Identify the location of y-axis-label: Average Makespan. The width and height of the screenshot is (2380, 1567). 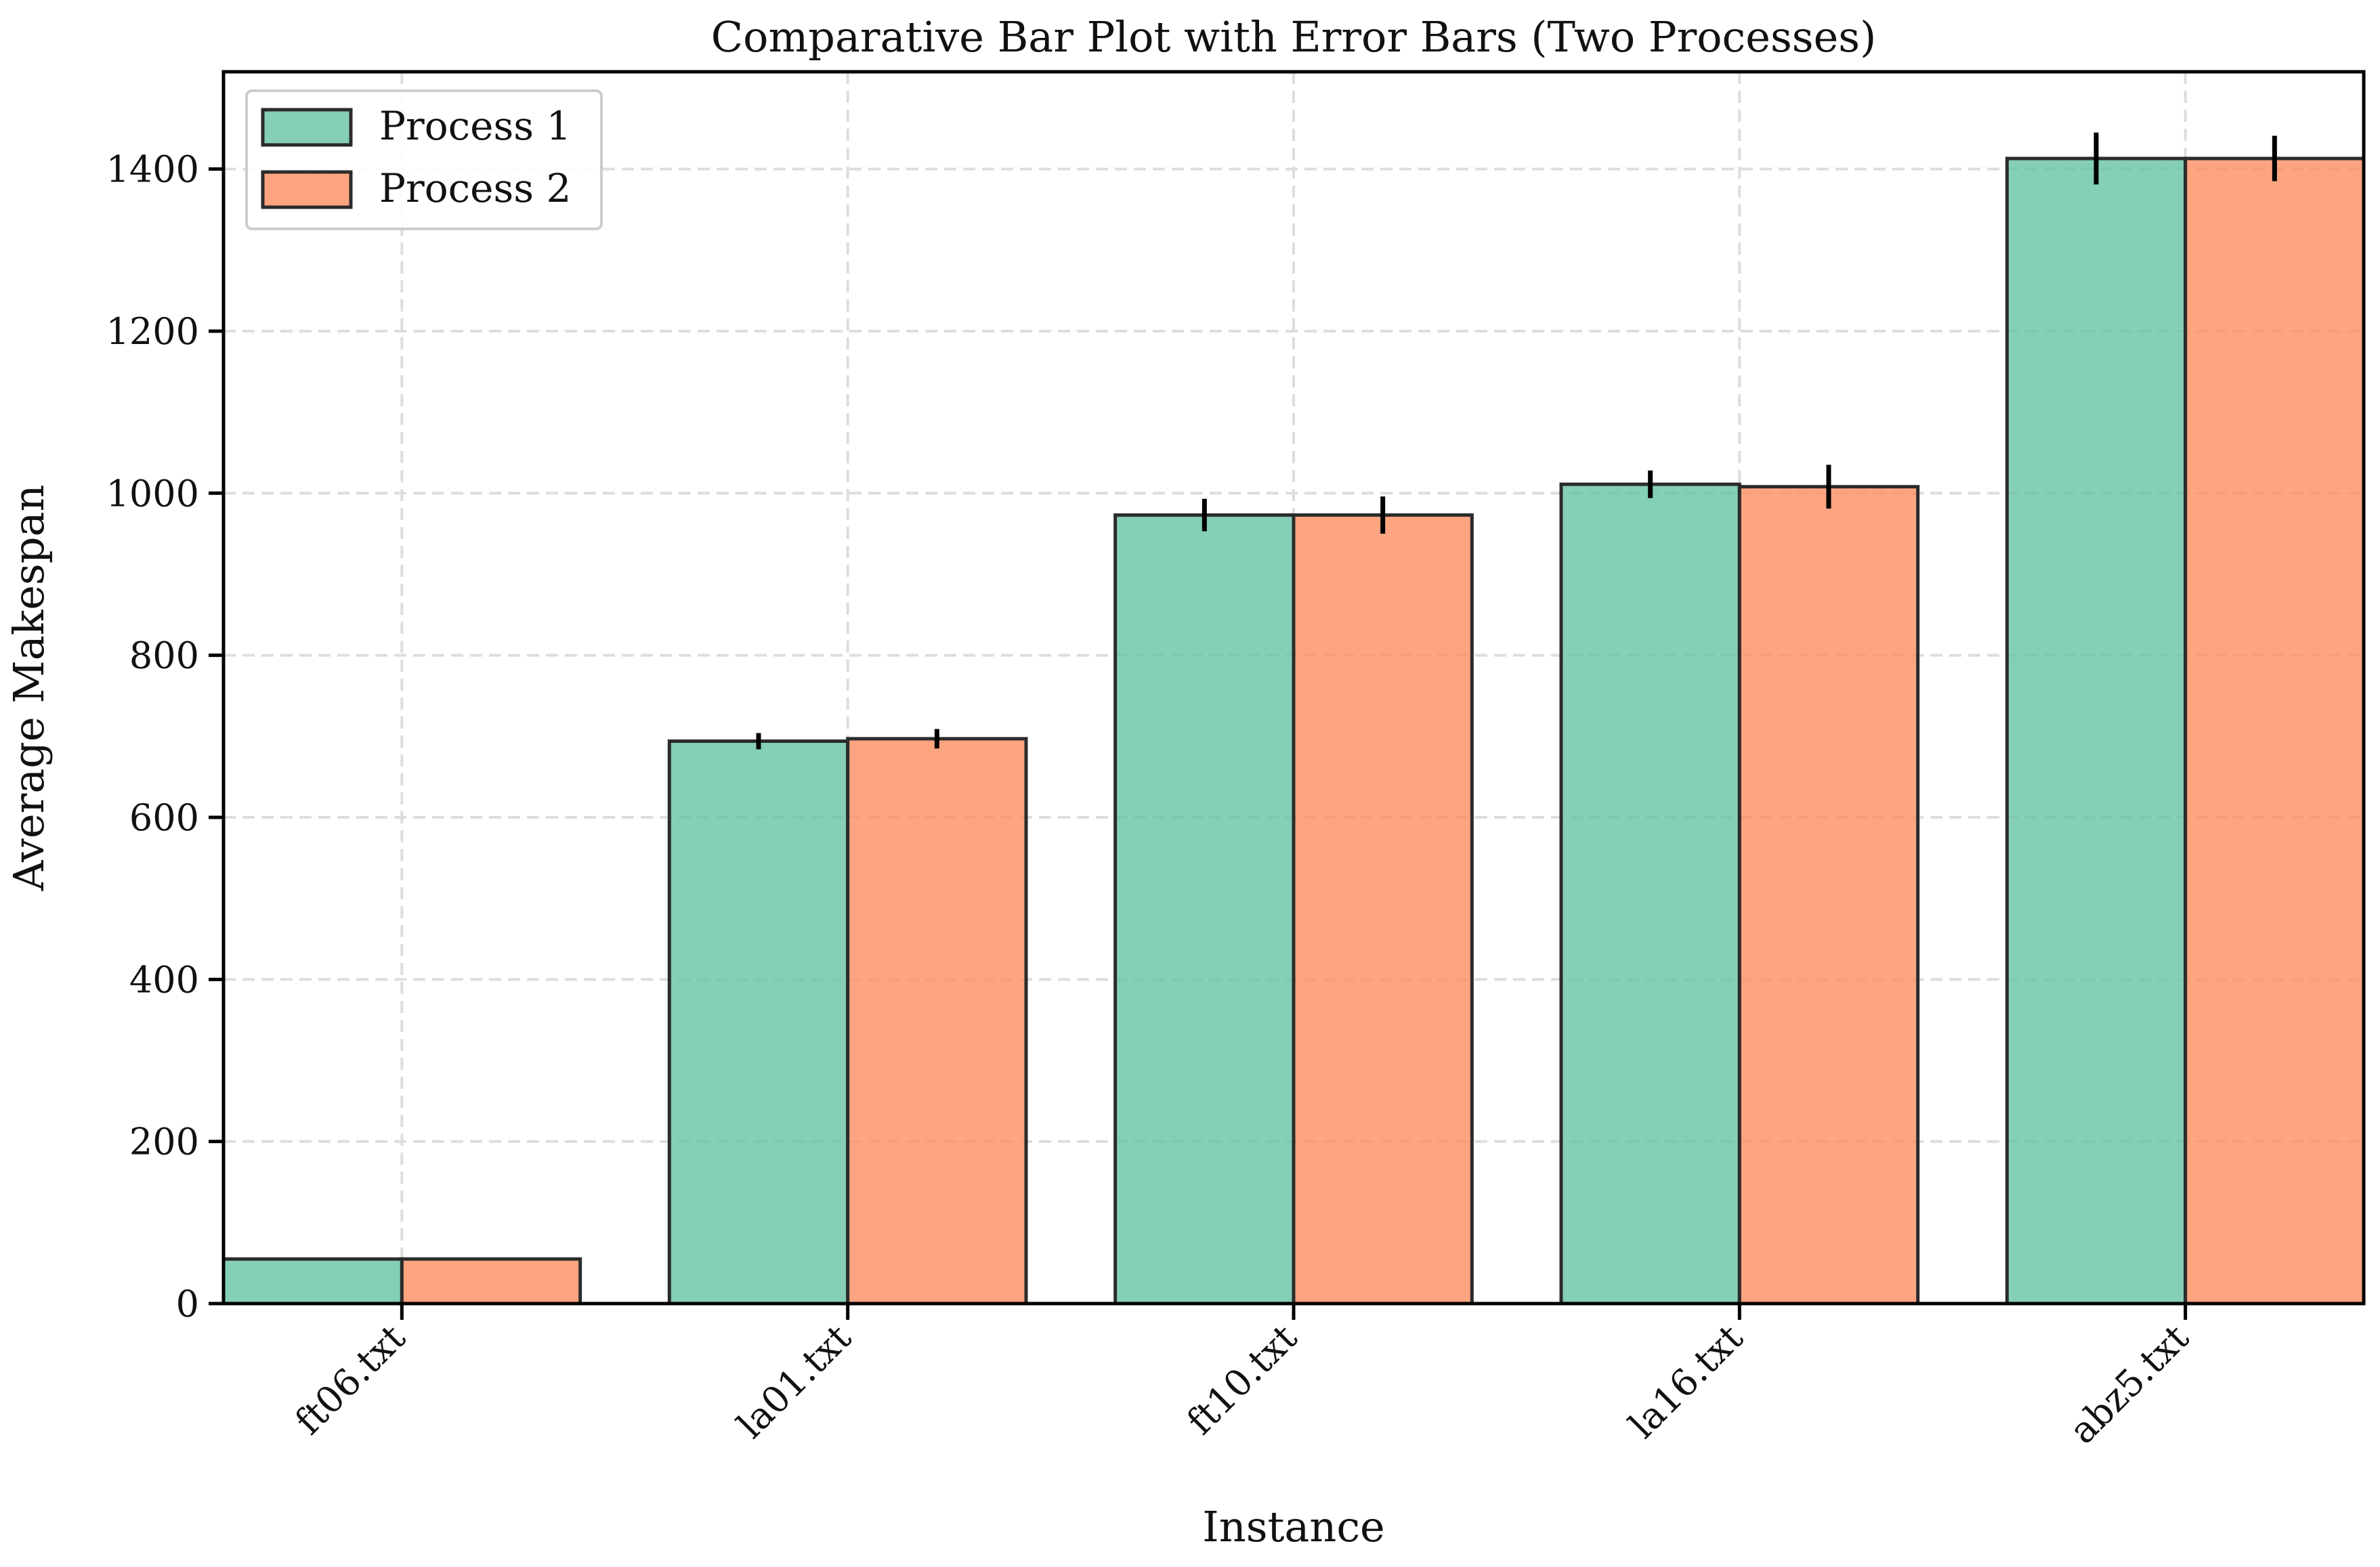
(29, 688).